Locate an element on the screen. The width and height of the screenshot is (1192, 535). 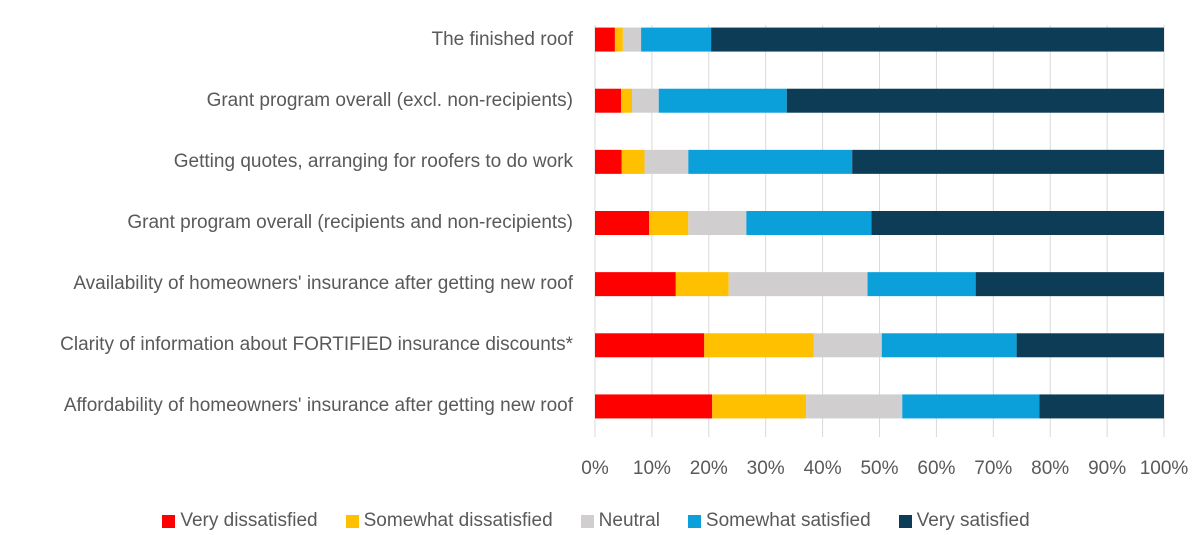
legend-item: Somewhat dissatisfied is located at coordinates (449, 521).